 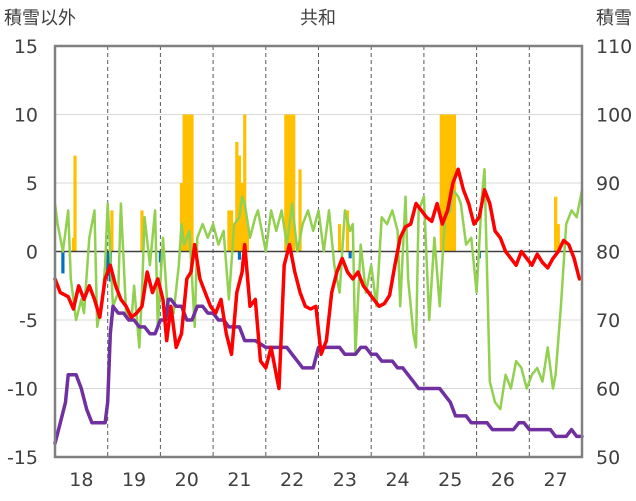 What do you see at coordinates (397, 480) in the screenshot?
I see `x-tick-label: 24` at bounding box center [397, 480].